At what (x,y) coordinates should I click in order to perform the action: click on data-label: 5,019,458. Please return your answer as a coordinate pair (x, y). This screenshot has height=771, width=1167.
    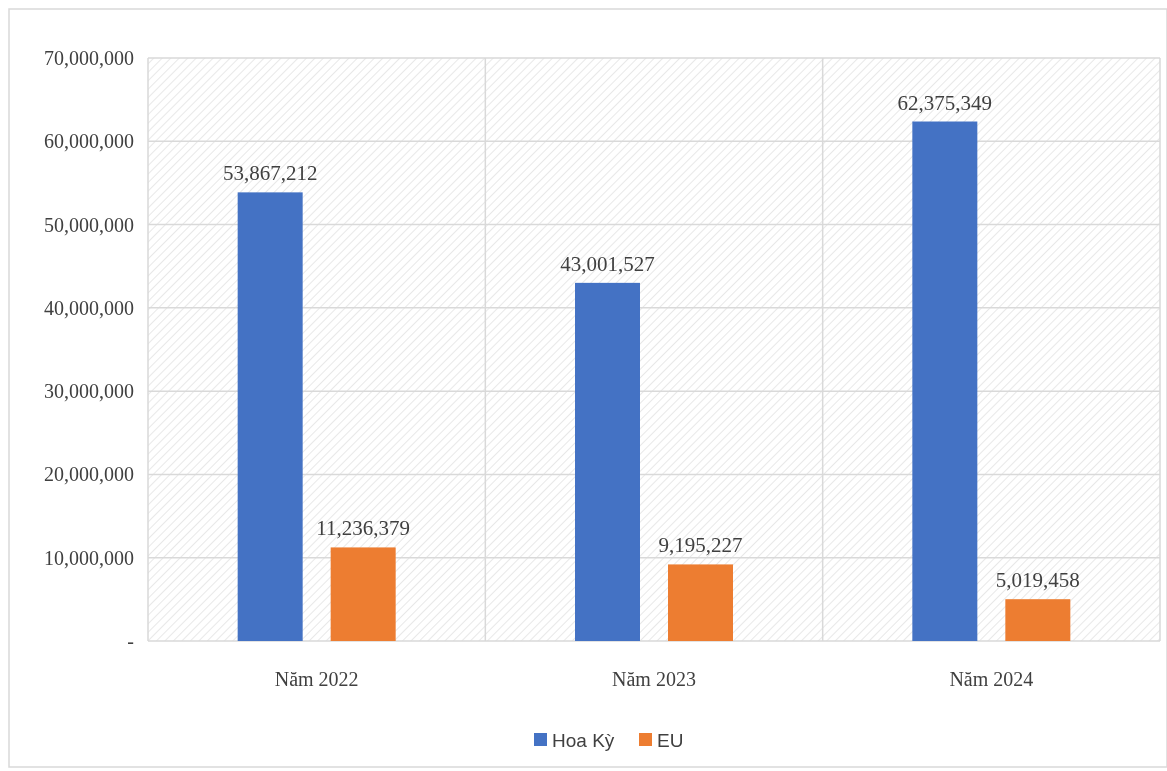
    Looking at the image, I should click on (1037, 580).